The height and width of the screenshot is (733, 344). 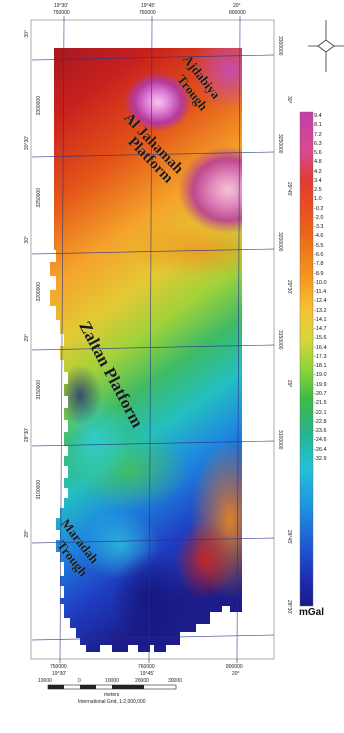 What do you see at coordinates (326, 46) in the screenshot?
I see `north-arrow-icon` at bounding box center [326, 46].